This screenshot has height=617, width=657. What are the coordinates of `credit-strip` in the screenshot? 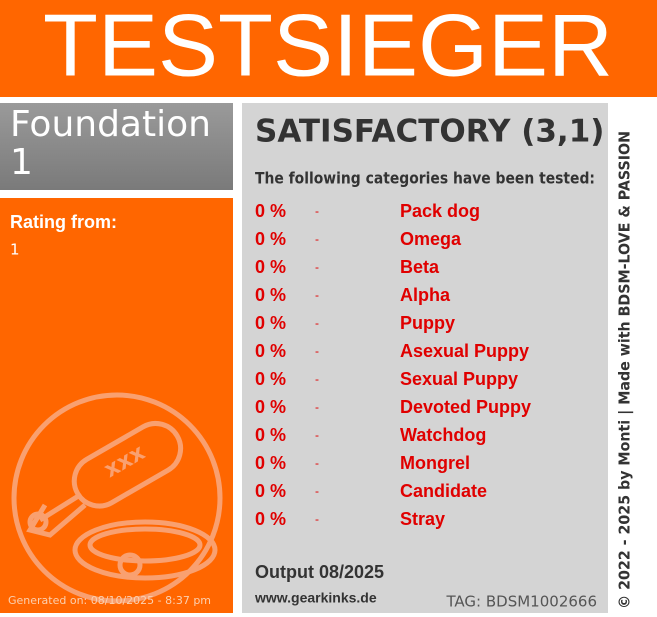 It's located at (632, 355).